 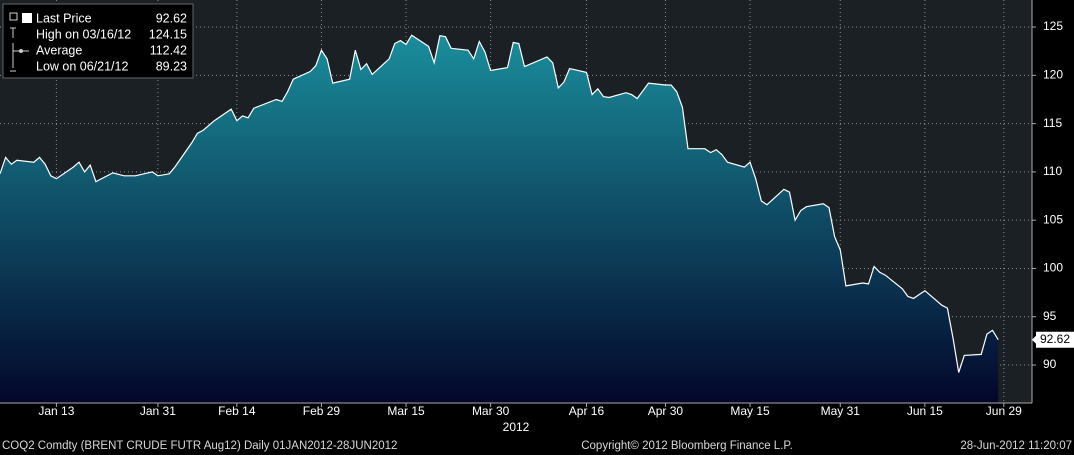 I want to click on last-price-box, so click(x=1055, y=339).